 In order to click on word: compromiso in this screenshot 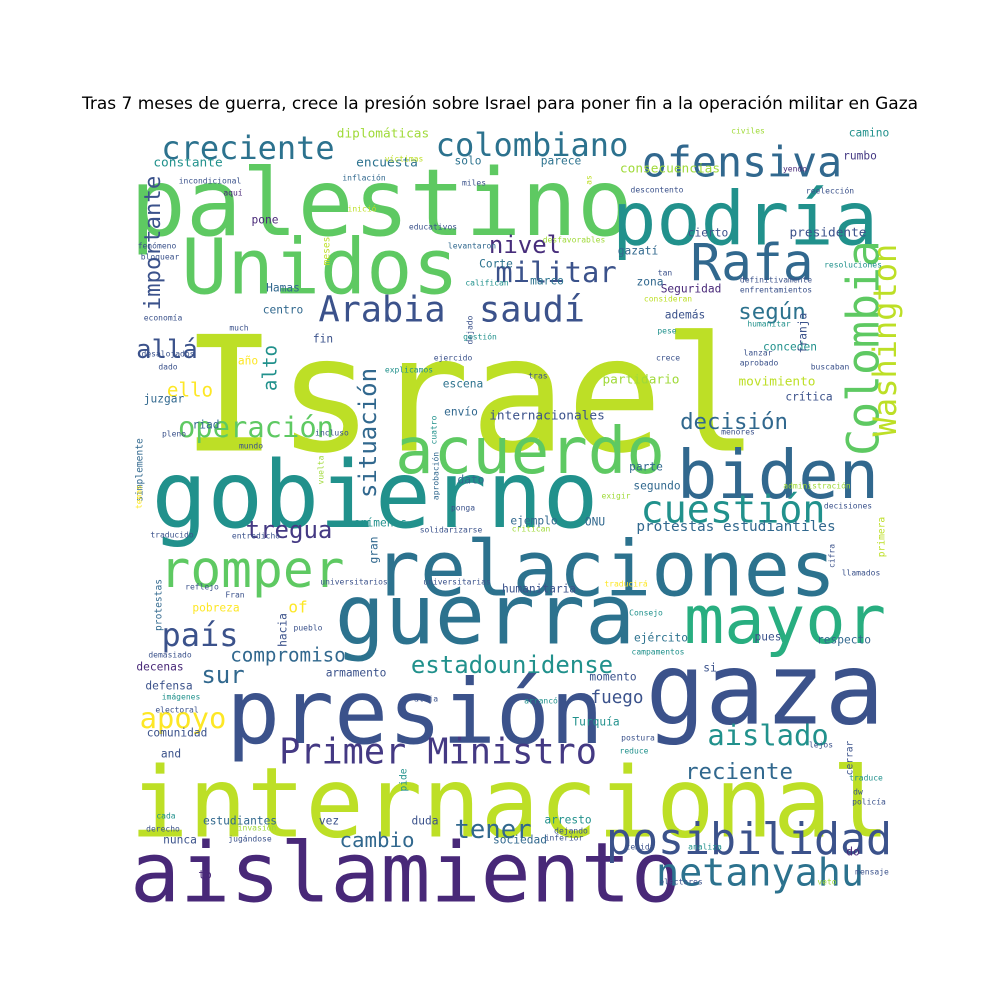, I will do `click(288, 655)`.